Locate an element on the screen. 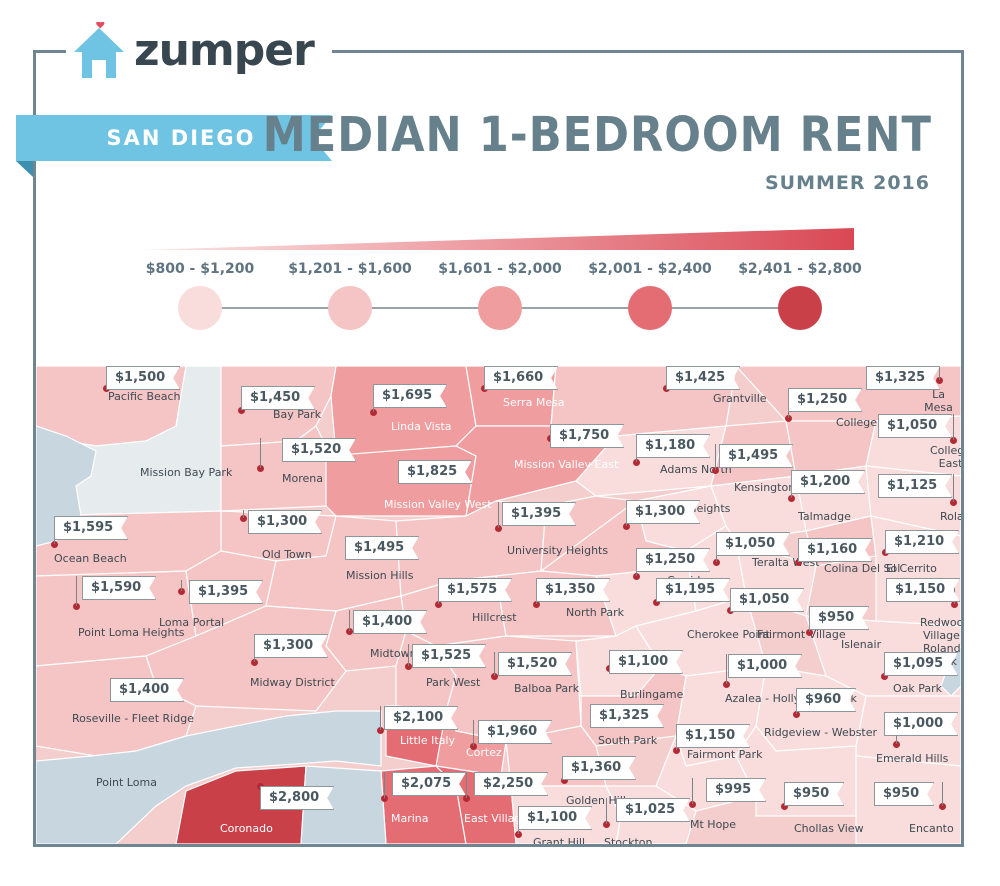 This screenshot has height=886, width=1000. rent-flag: $1,450 is located at coordinates (278, 398).